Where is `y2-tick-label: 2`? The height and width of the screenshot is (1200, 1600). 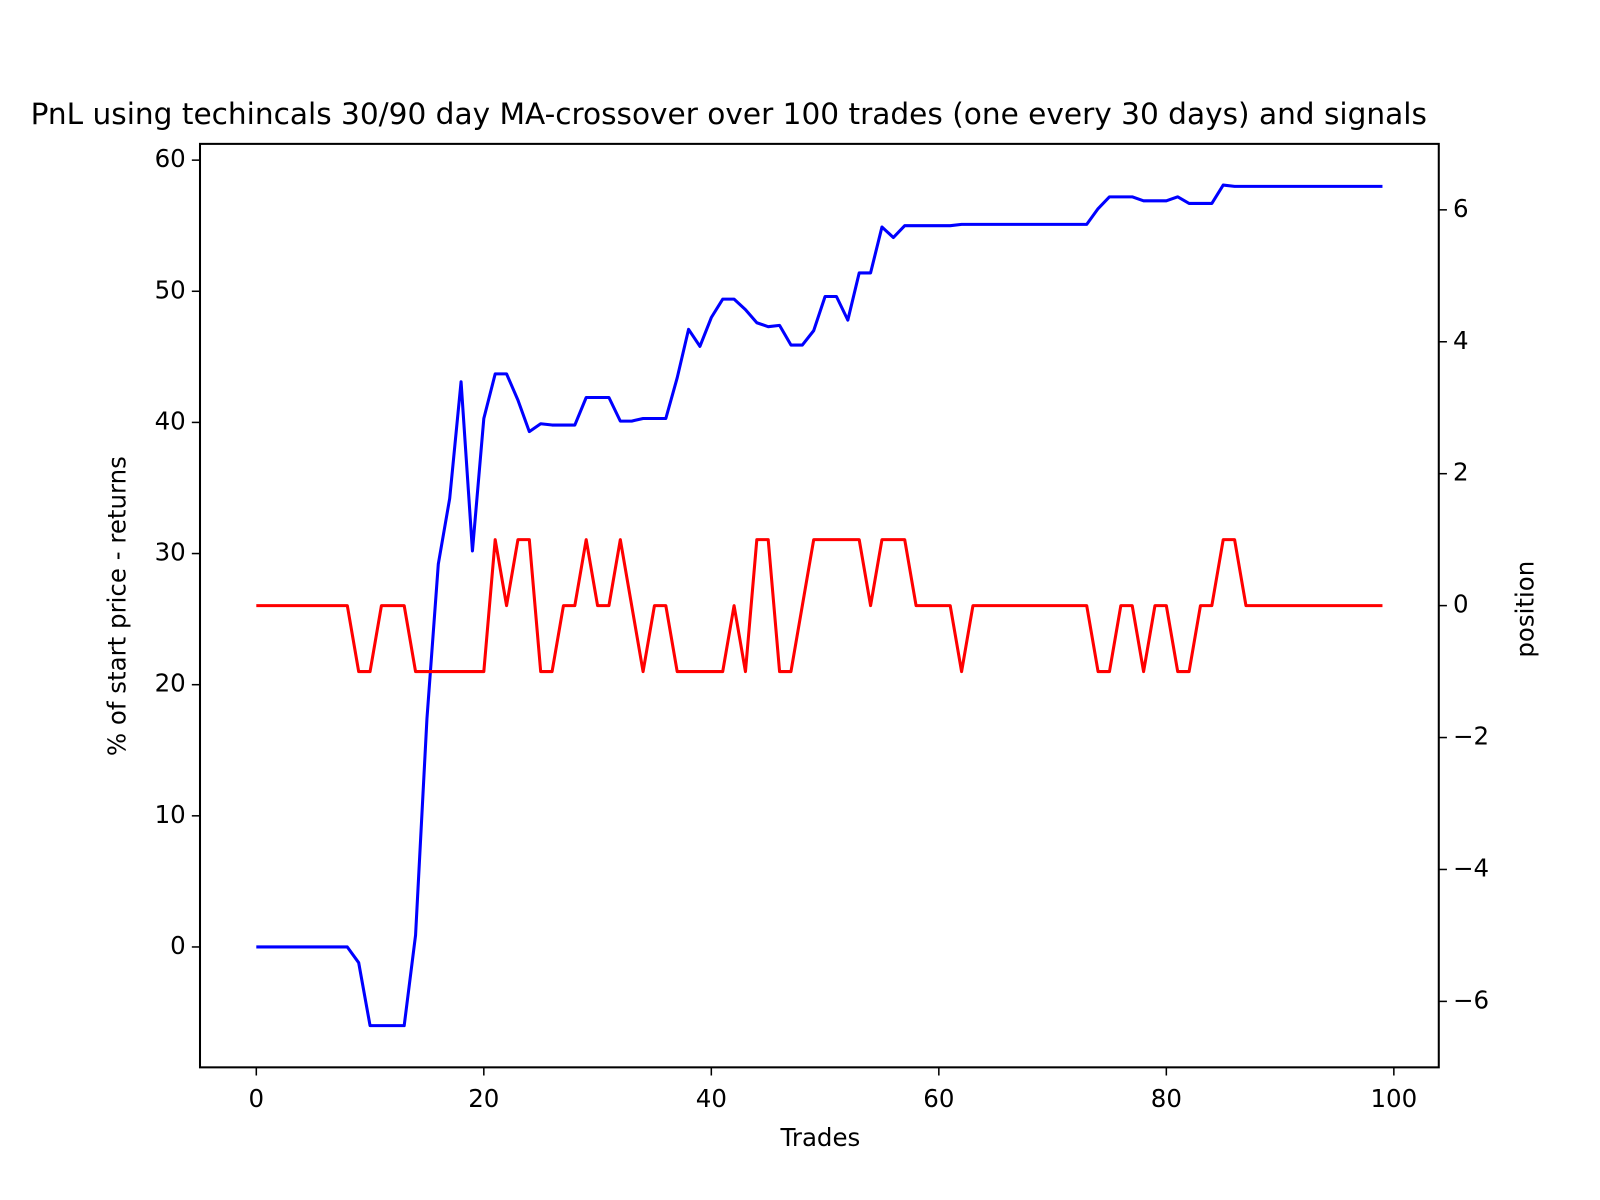 y2-tick-label: 2 is located at coordinates (1461, 472).